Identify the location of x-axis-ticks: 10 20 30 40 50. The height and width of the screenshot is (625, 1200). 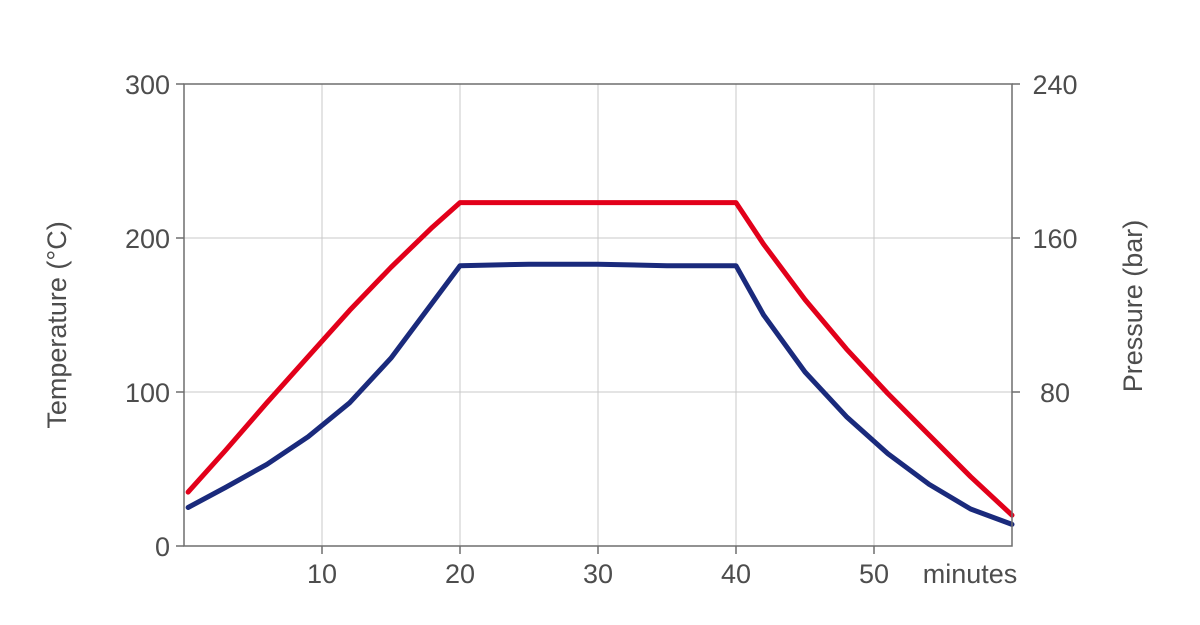
(598, 567).